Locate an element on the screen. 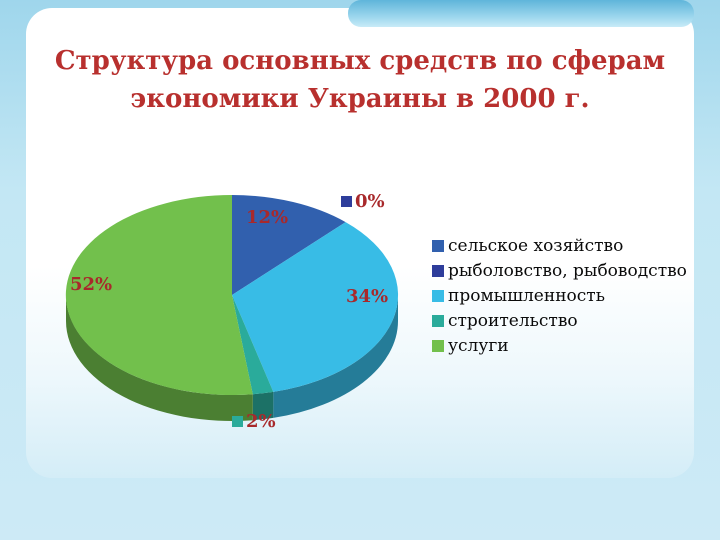 The height and width of the screenshot is (540, 720). data-label-industry-text: 34% is located at coordinates (367, 296).